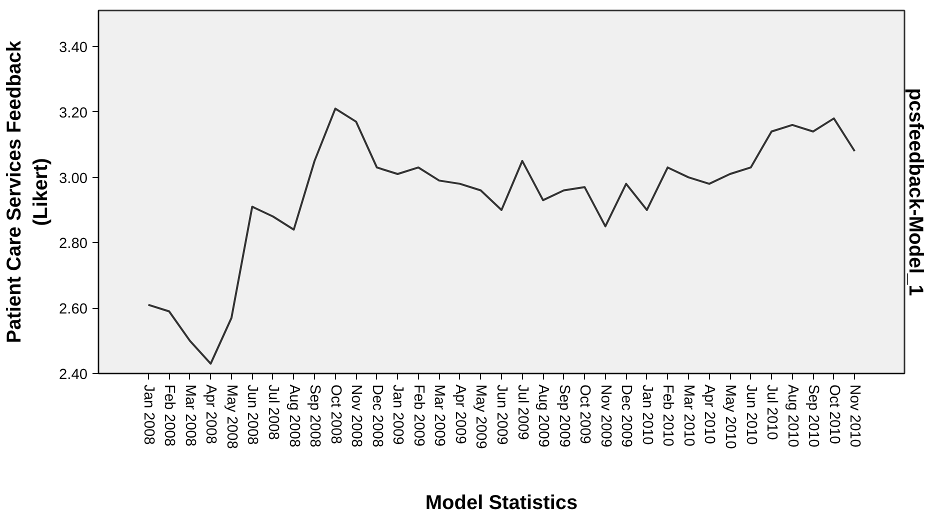 Image resolution: width=932 pixels, height=516 pixels. I want to click on x-tick-label: Aug 2010, so click(792, 416).